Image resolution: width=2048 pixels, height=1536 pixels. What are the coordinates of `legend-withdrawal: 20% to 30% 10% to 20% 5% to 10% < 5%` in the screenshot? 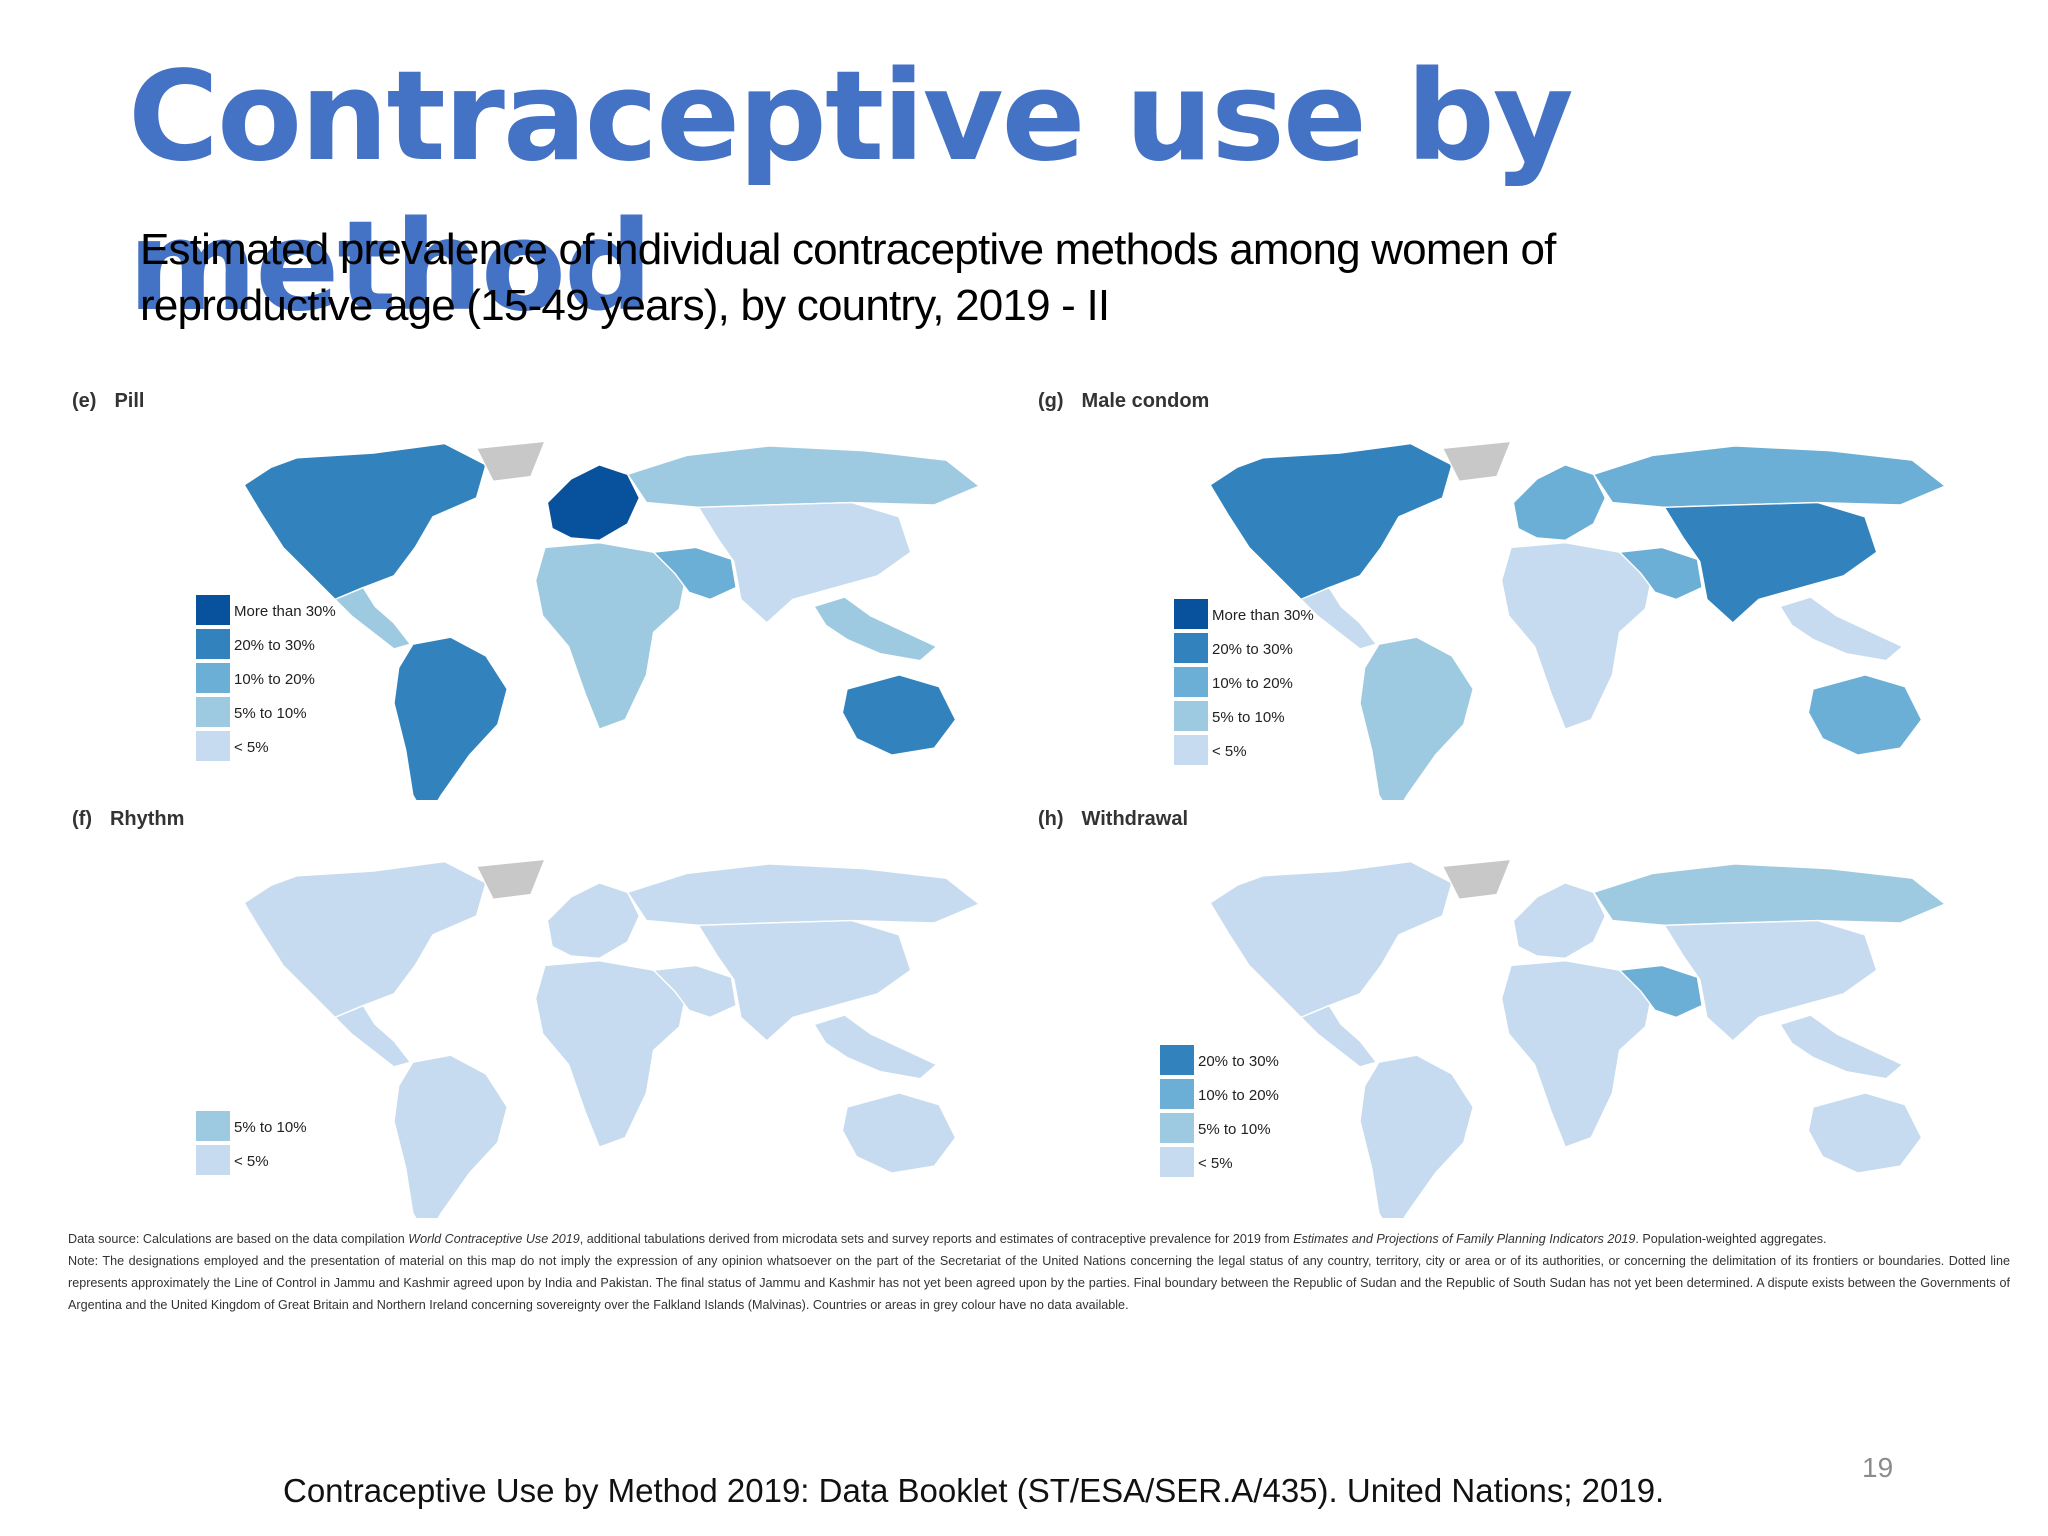 It's located at (1219, 1112).